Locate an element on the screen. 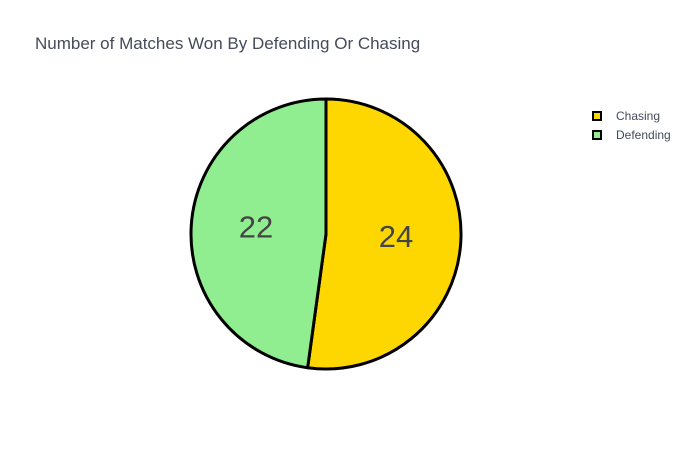  legend-item-defending: Defending is located at coordinates (631, 134).